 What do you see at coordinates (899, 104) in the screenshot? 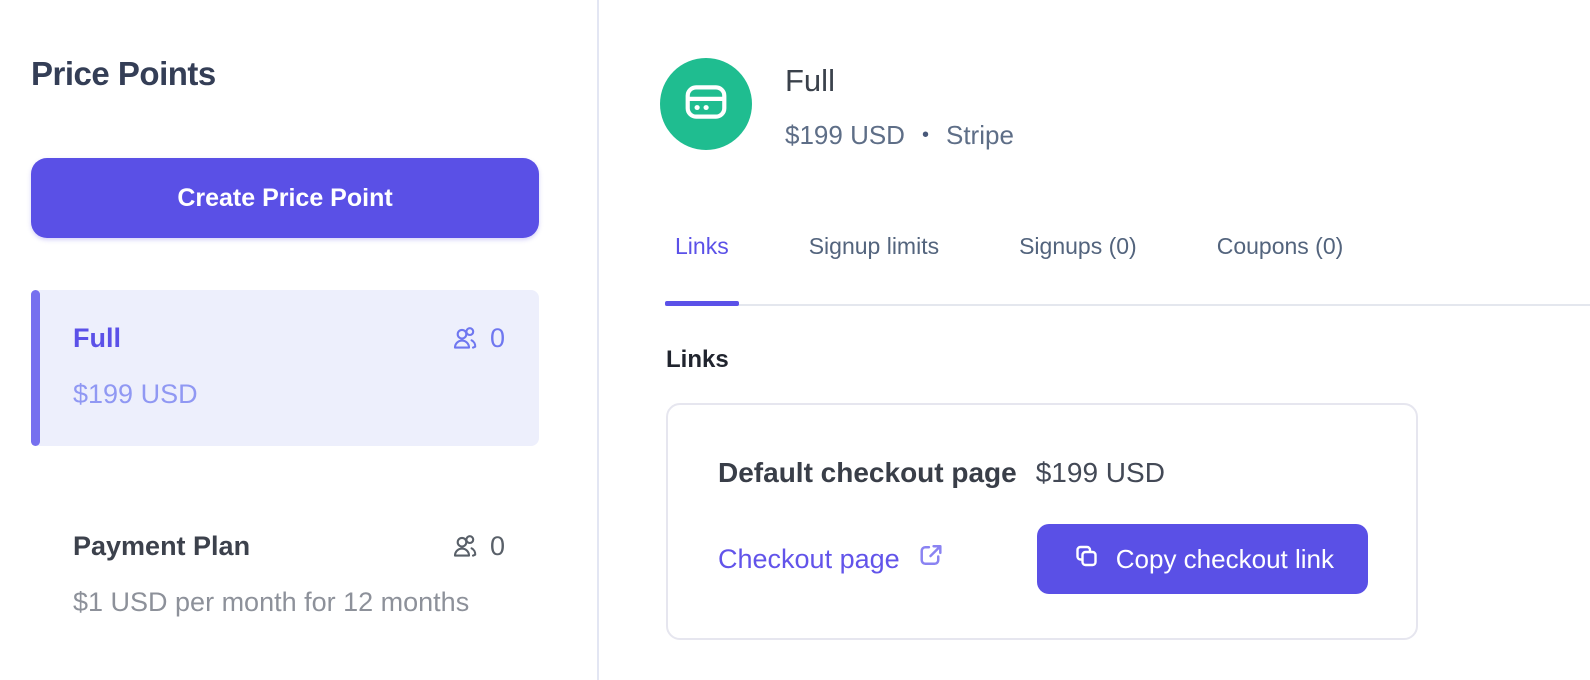
I see `detail-header-text: Full $199 USD • Stripe` at bounding box center [899, 104].